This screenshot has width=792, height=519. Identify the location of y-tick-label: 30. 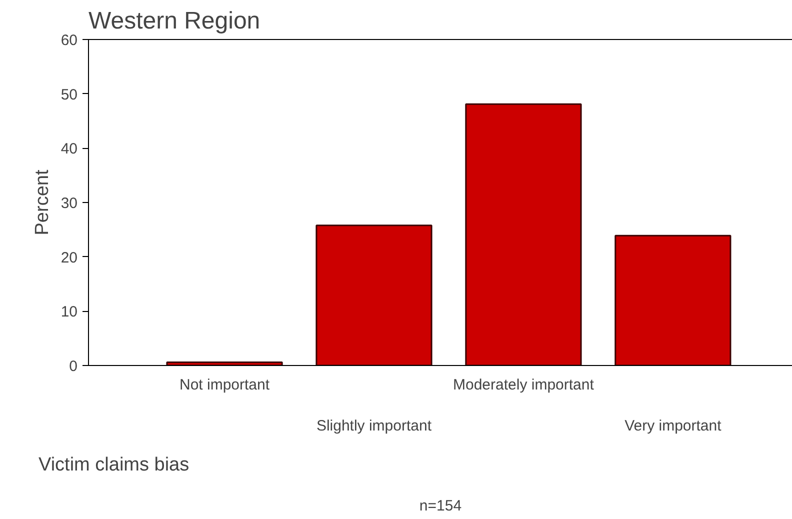
(69, 203).